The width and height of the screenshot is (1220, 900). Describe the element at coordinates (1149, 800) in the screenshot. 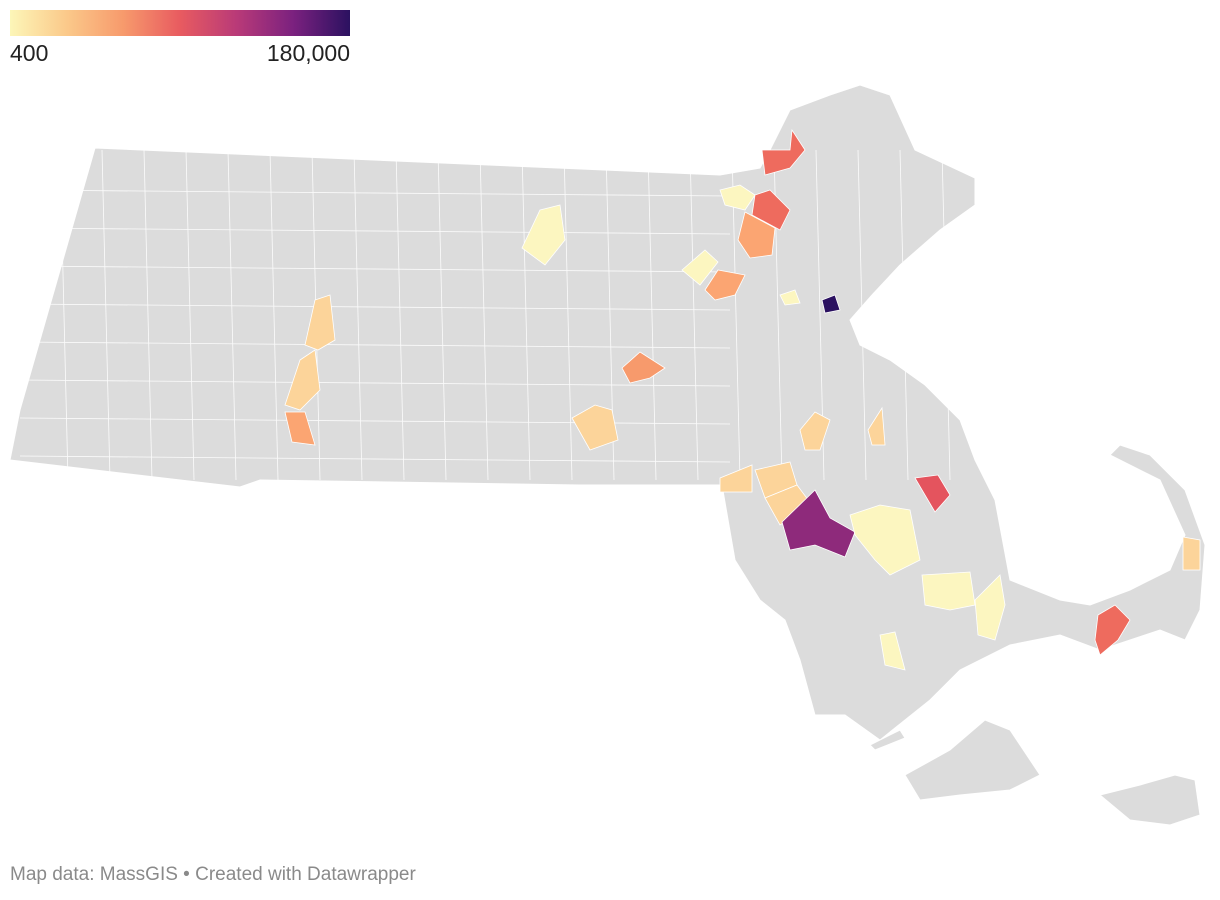

I see `nantucket` at that location.